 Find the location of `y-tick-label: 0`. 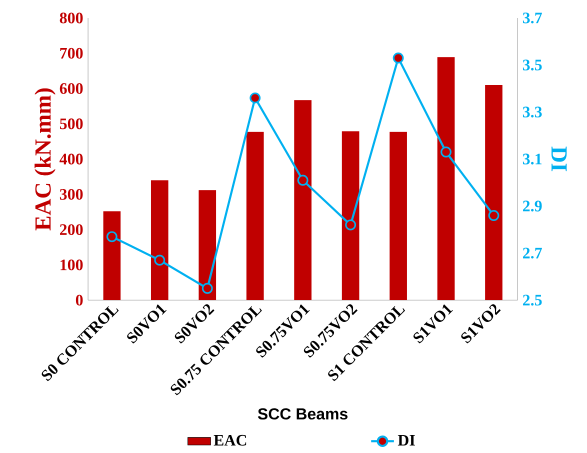

y-tick-label: 0 is located at coordinates (79, 300).